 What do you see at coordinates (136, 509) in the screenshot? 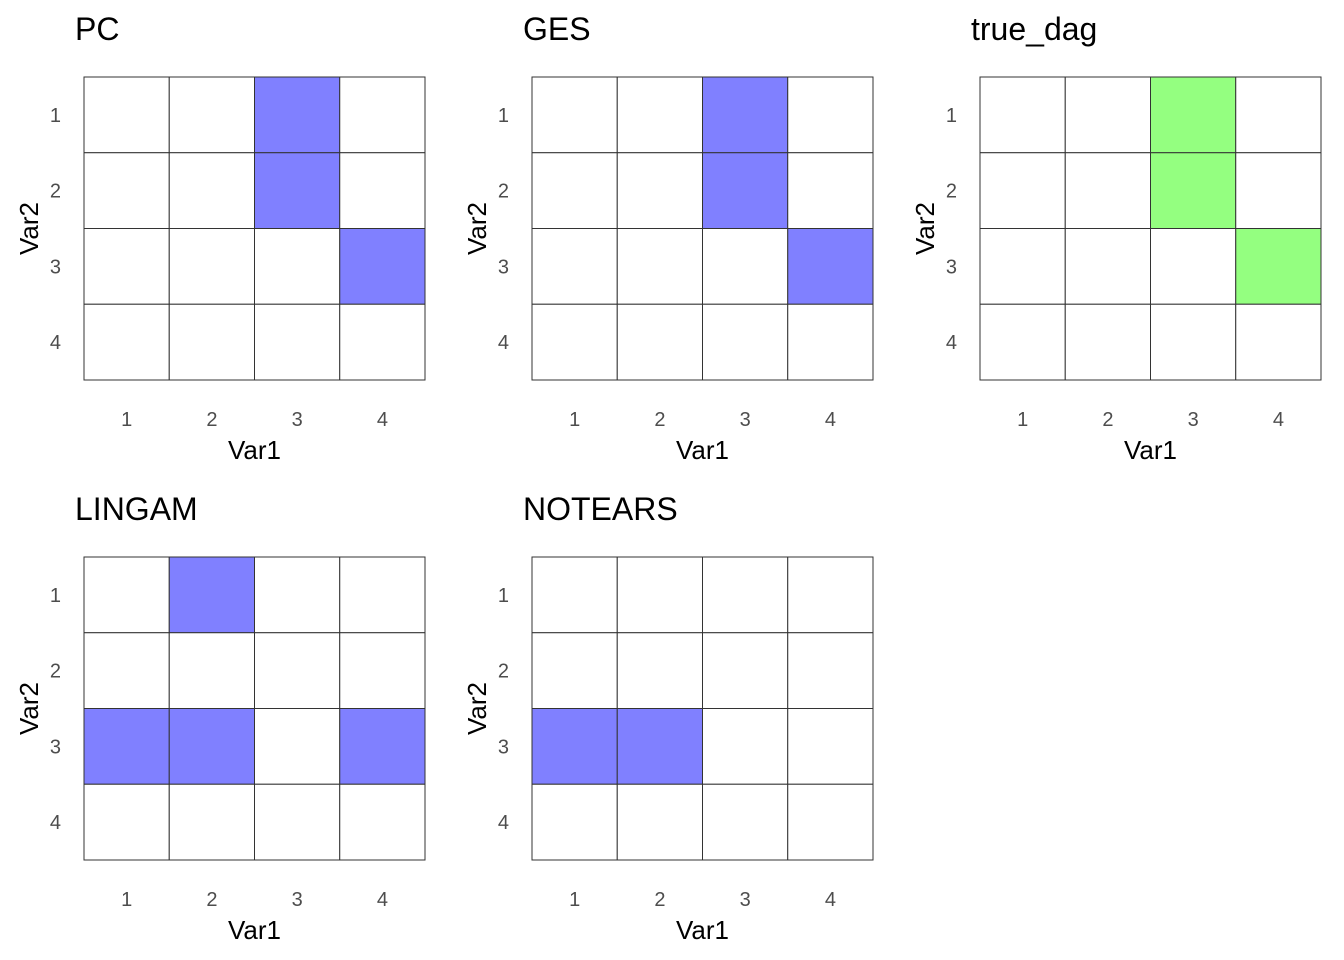
I see `panel-title: LINGAM` at bounding box center [136, 509].